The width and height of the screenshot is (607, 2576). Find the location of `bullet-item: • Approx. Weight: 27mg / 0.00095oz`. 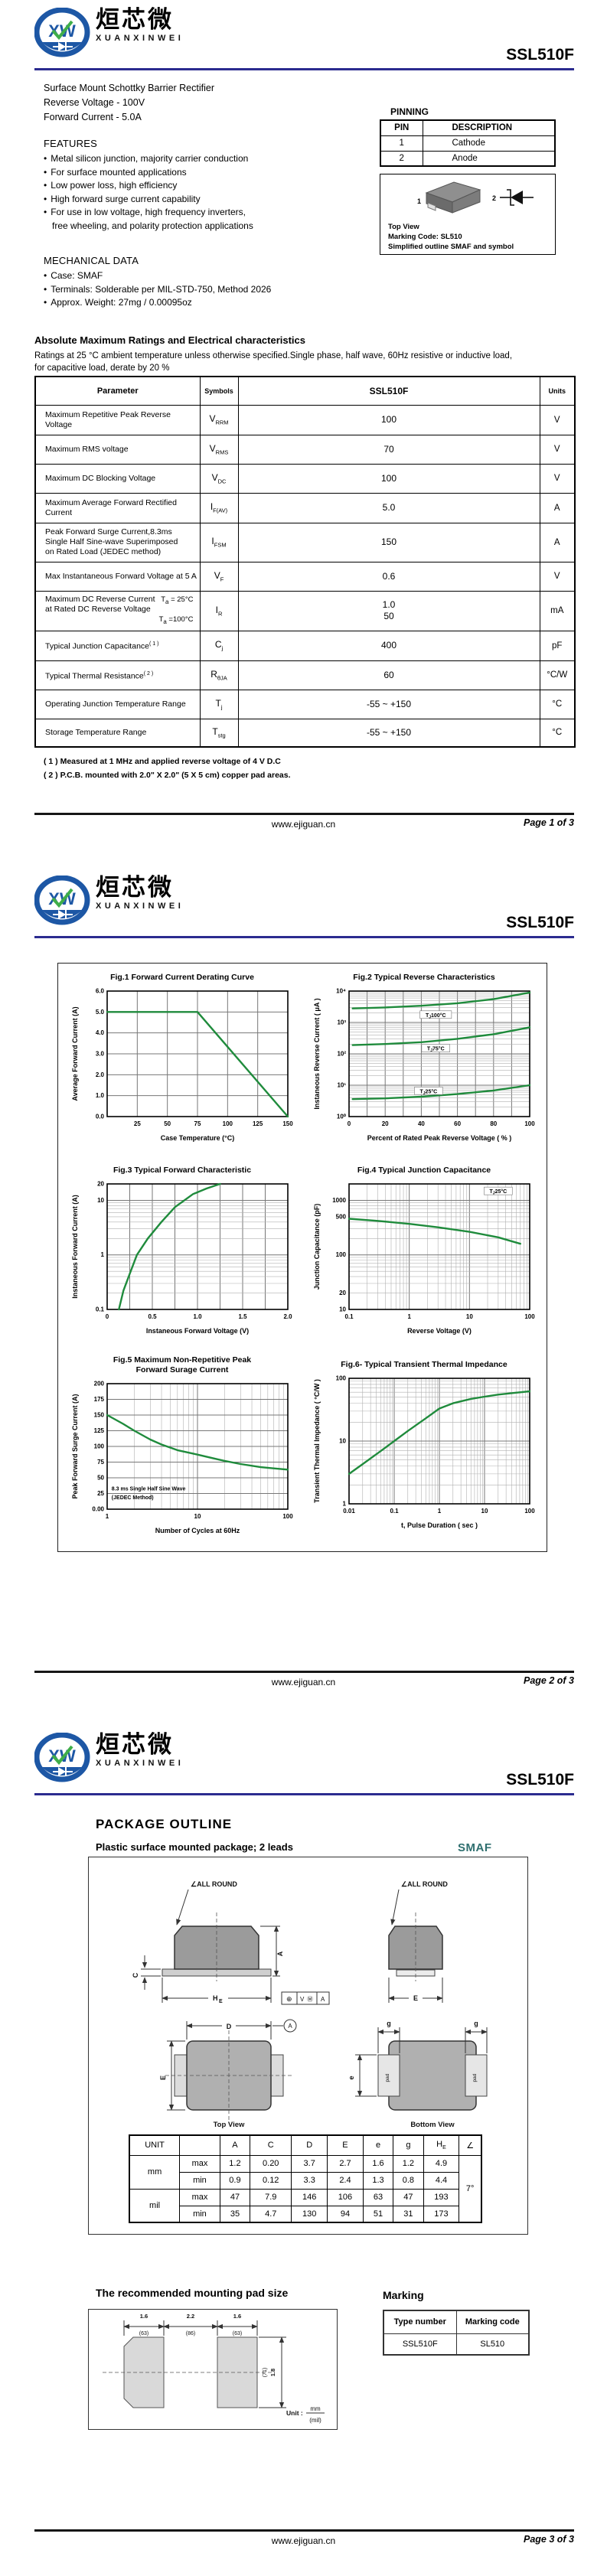

bullet-item: • Approx. Weight: 27mg / 0.00095oz is located at coordinates (118, 302).